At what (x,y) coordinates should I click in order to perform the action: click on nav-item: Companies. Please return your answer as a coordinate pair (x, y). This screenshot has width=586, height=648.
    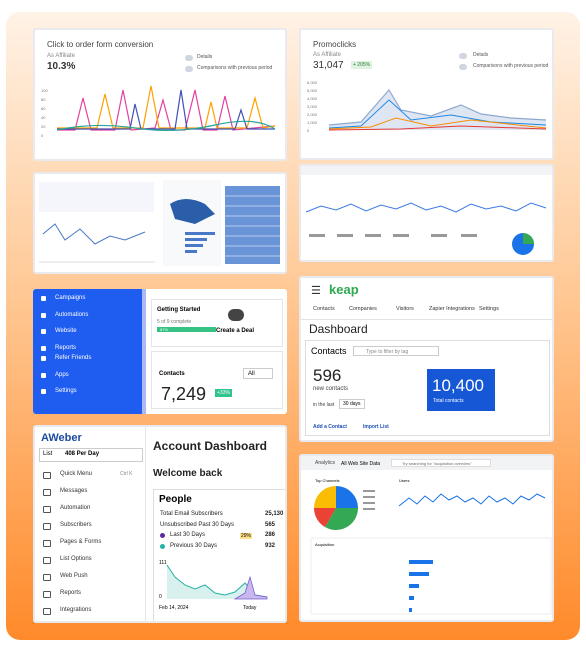
    Looking at the image, I should click on (363, 309).